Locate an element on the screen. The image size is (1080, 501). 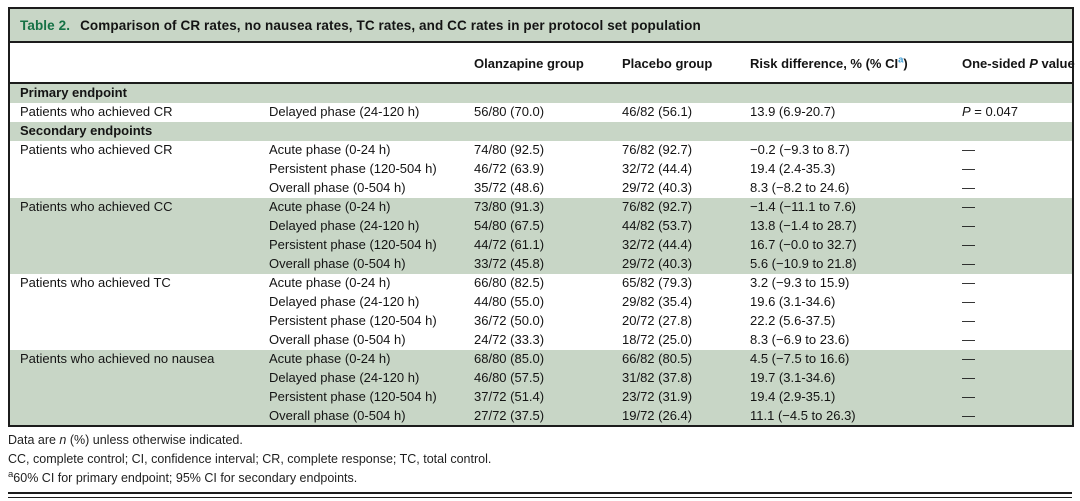
olanzapine-cell: 33/72 (45.8) is located at coordinates (538, 264).